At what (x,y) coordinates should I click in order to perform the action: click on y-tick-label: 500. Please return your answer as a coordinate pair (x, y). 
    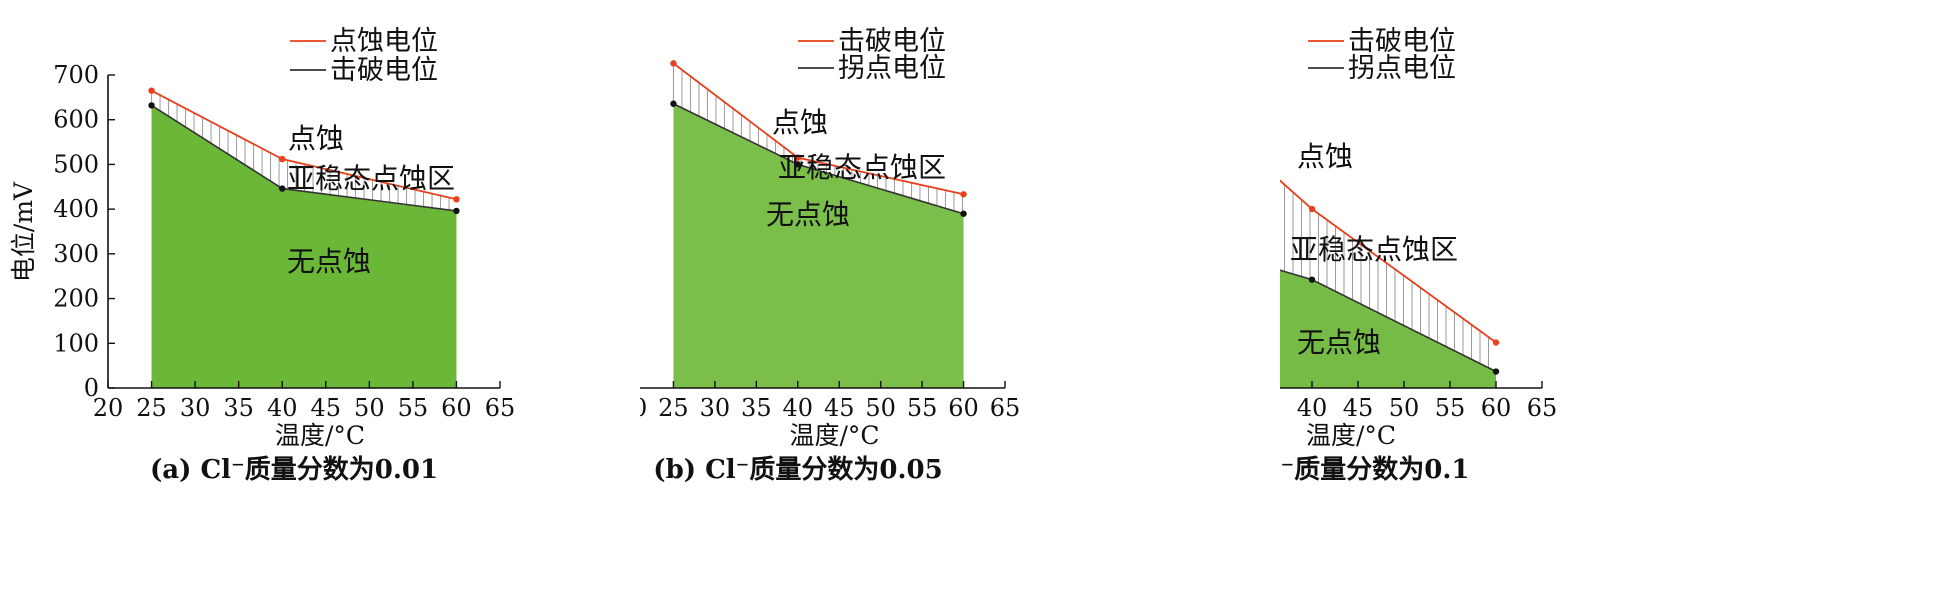
    Looking at the image, I should click on (76, 164).